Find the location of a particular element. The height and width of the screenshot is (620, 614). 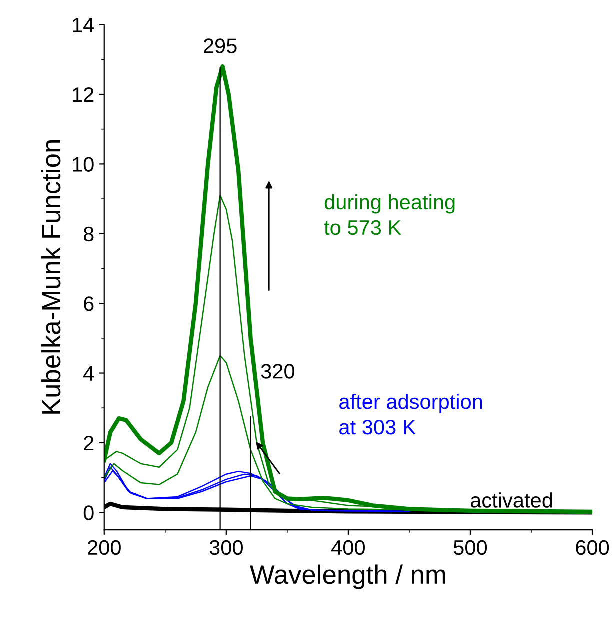

x-tick-label: 200 is located at coordinates (104, 548).